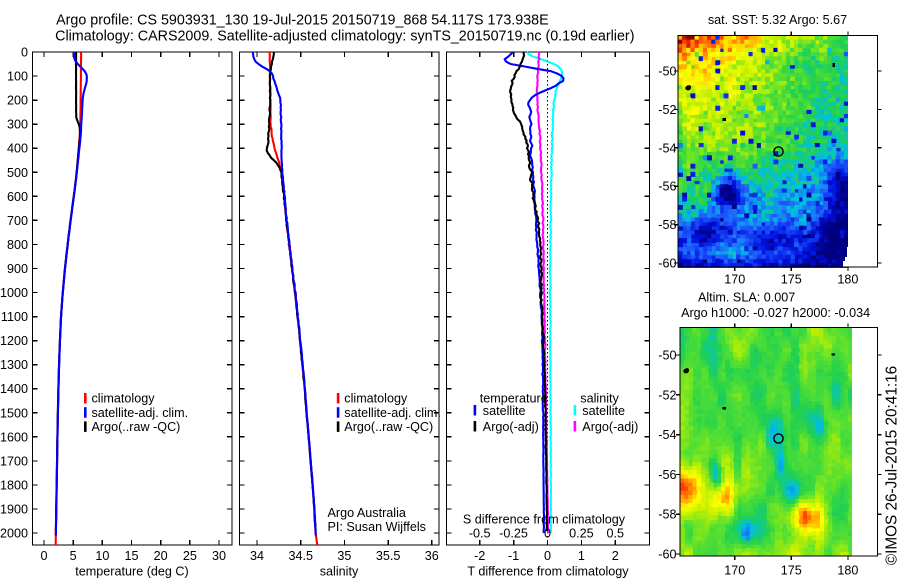  I want to click on svg-text: 5, so click(73, 556).